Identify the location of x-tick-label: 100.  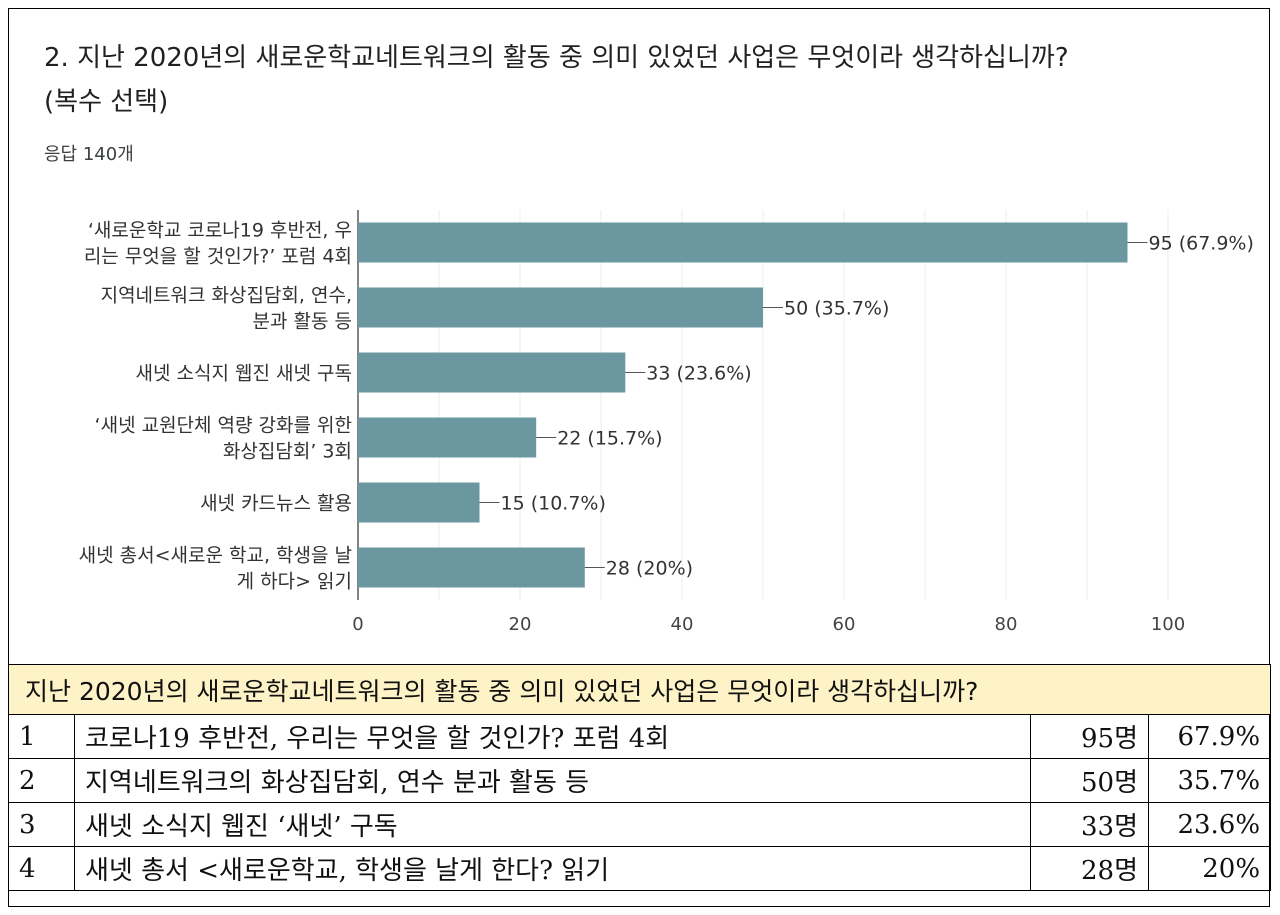
(1168, 624).